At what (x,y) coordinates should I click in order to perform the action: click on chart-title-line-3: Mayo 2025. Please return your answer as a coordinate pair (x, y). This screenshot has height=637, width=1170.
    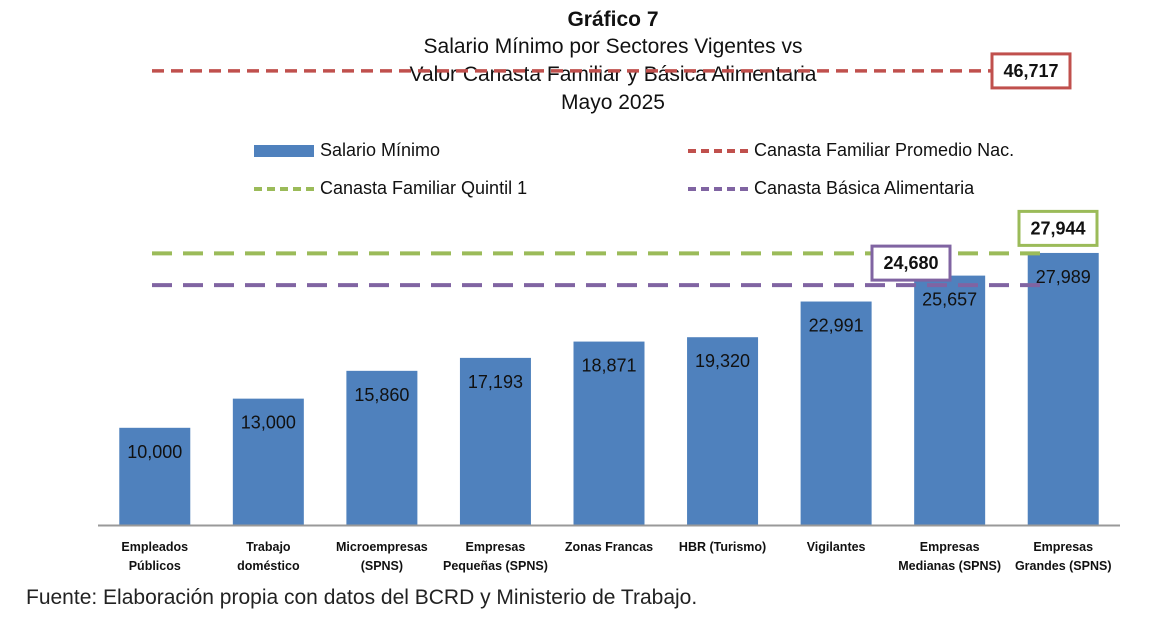
    Looking at the image, I should click on (613, 102).